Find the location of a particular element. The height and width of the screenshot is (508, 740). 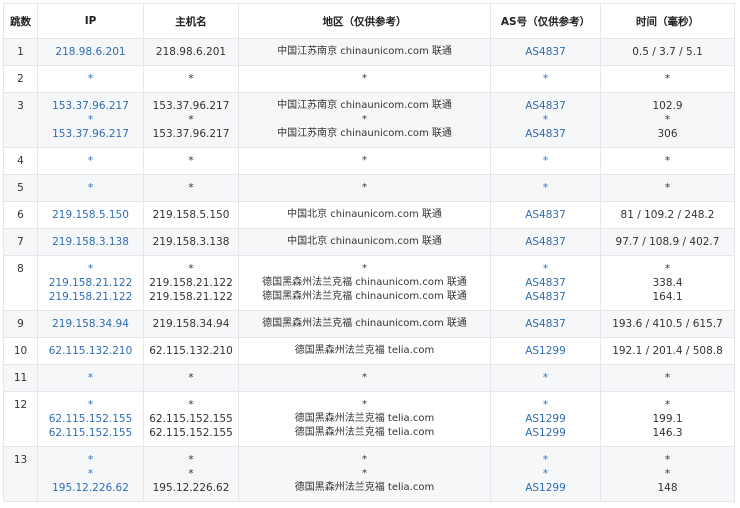

region-cell: 中国北京 chinaunicom.com 联通 is located at coordinates (364, 215).